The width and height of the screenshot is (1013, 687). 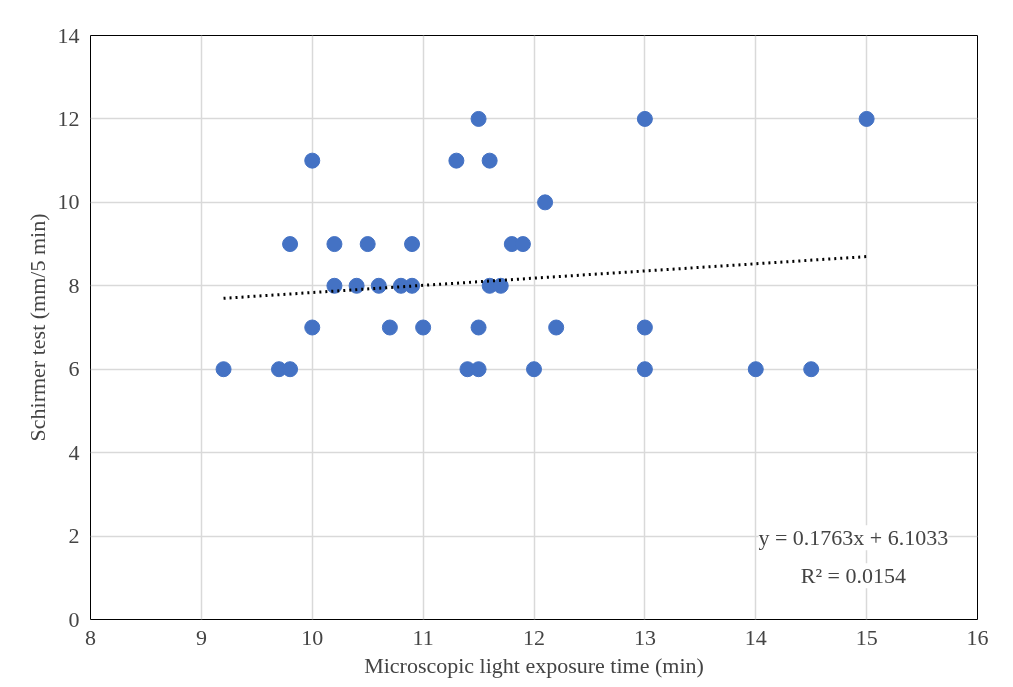 What do you see at coordinates (201, 637) in the screenshot?
I see `x-tick-label: 9` at bounding box center [201, 637].